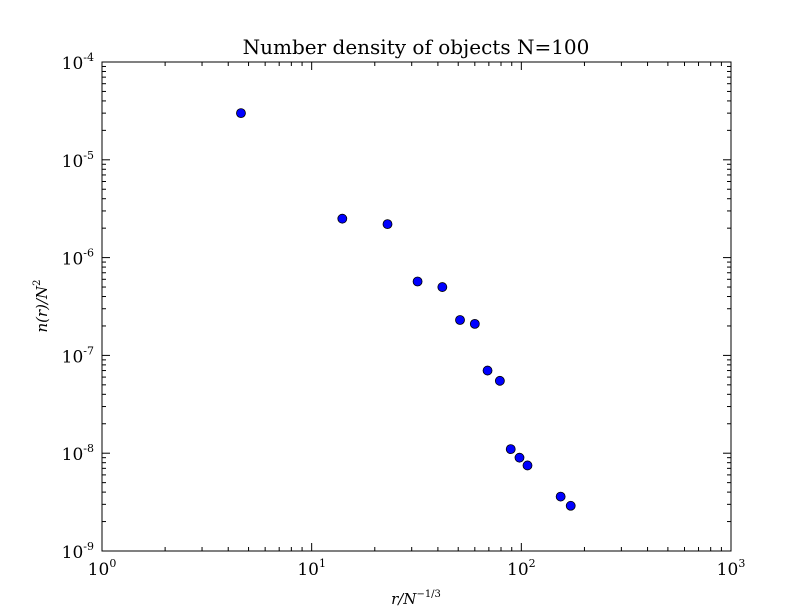 Image resolution: width=812 pixels, height=612 pixels. I want to click on x-axis-label-base: r/N, so click(404, 599).